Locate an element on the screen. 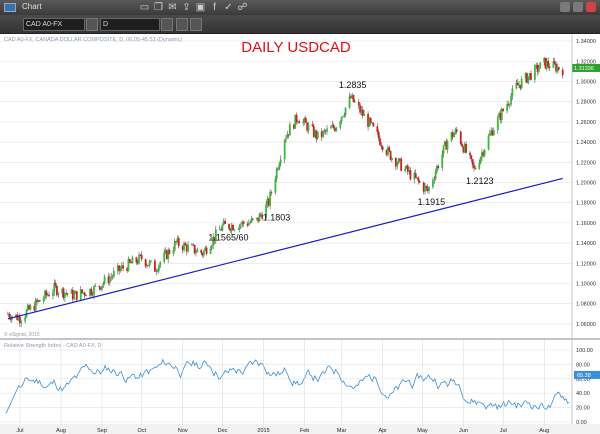 The width and height of the screenshot is (600, 434). maximize-button is located at coordinates (578, 7).